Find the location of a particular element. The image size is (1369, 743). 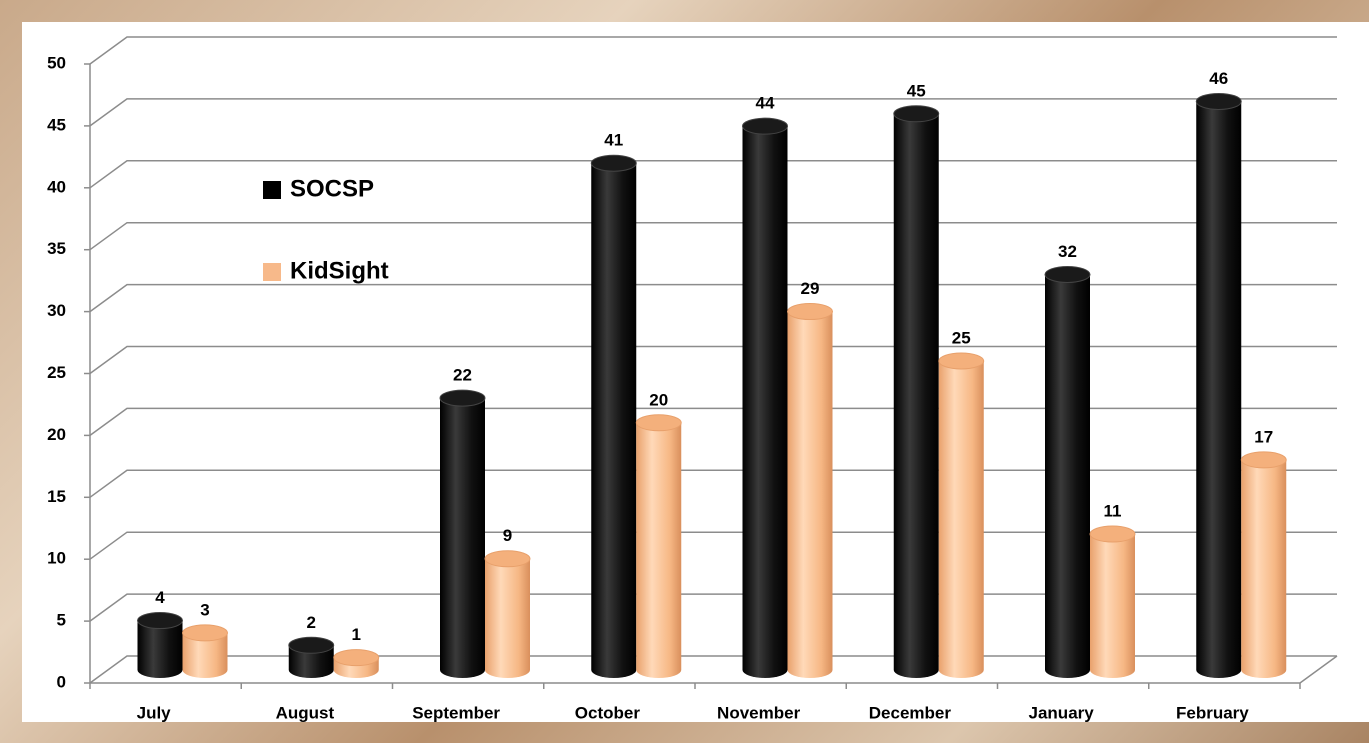

data-label: 17 is located at coordinates (1263, 436).